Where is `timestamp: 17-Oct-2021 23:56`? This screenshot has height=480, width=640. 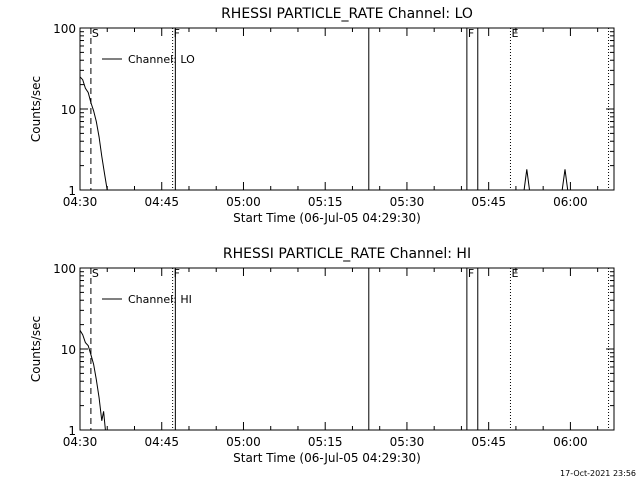
timestamp: 17-Oct-2021 23:56 is located at coordinates (598, 473).